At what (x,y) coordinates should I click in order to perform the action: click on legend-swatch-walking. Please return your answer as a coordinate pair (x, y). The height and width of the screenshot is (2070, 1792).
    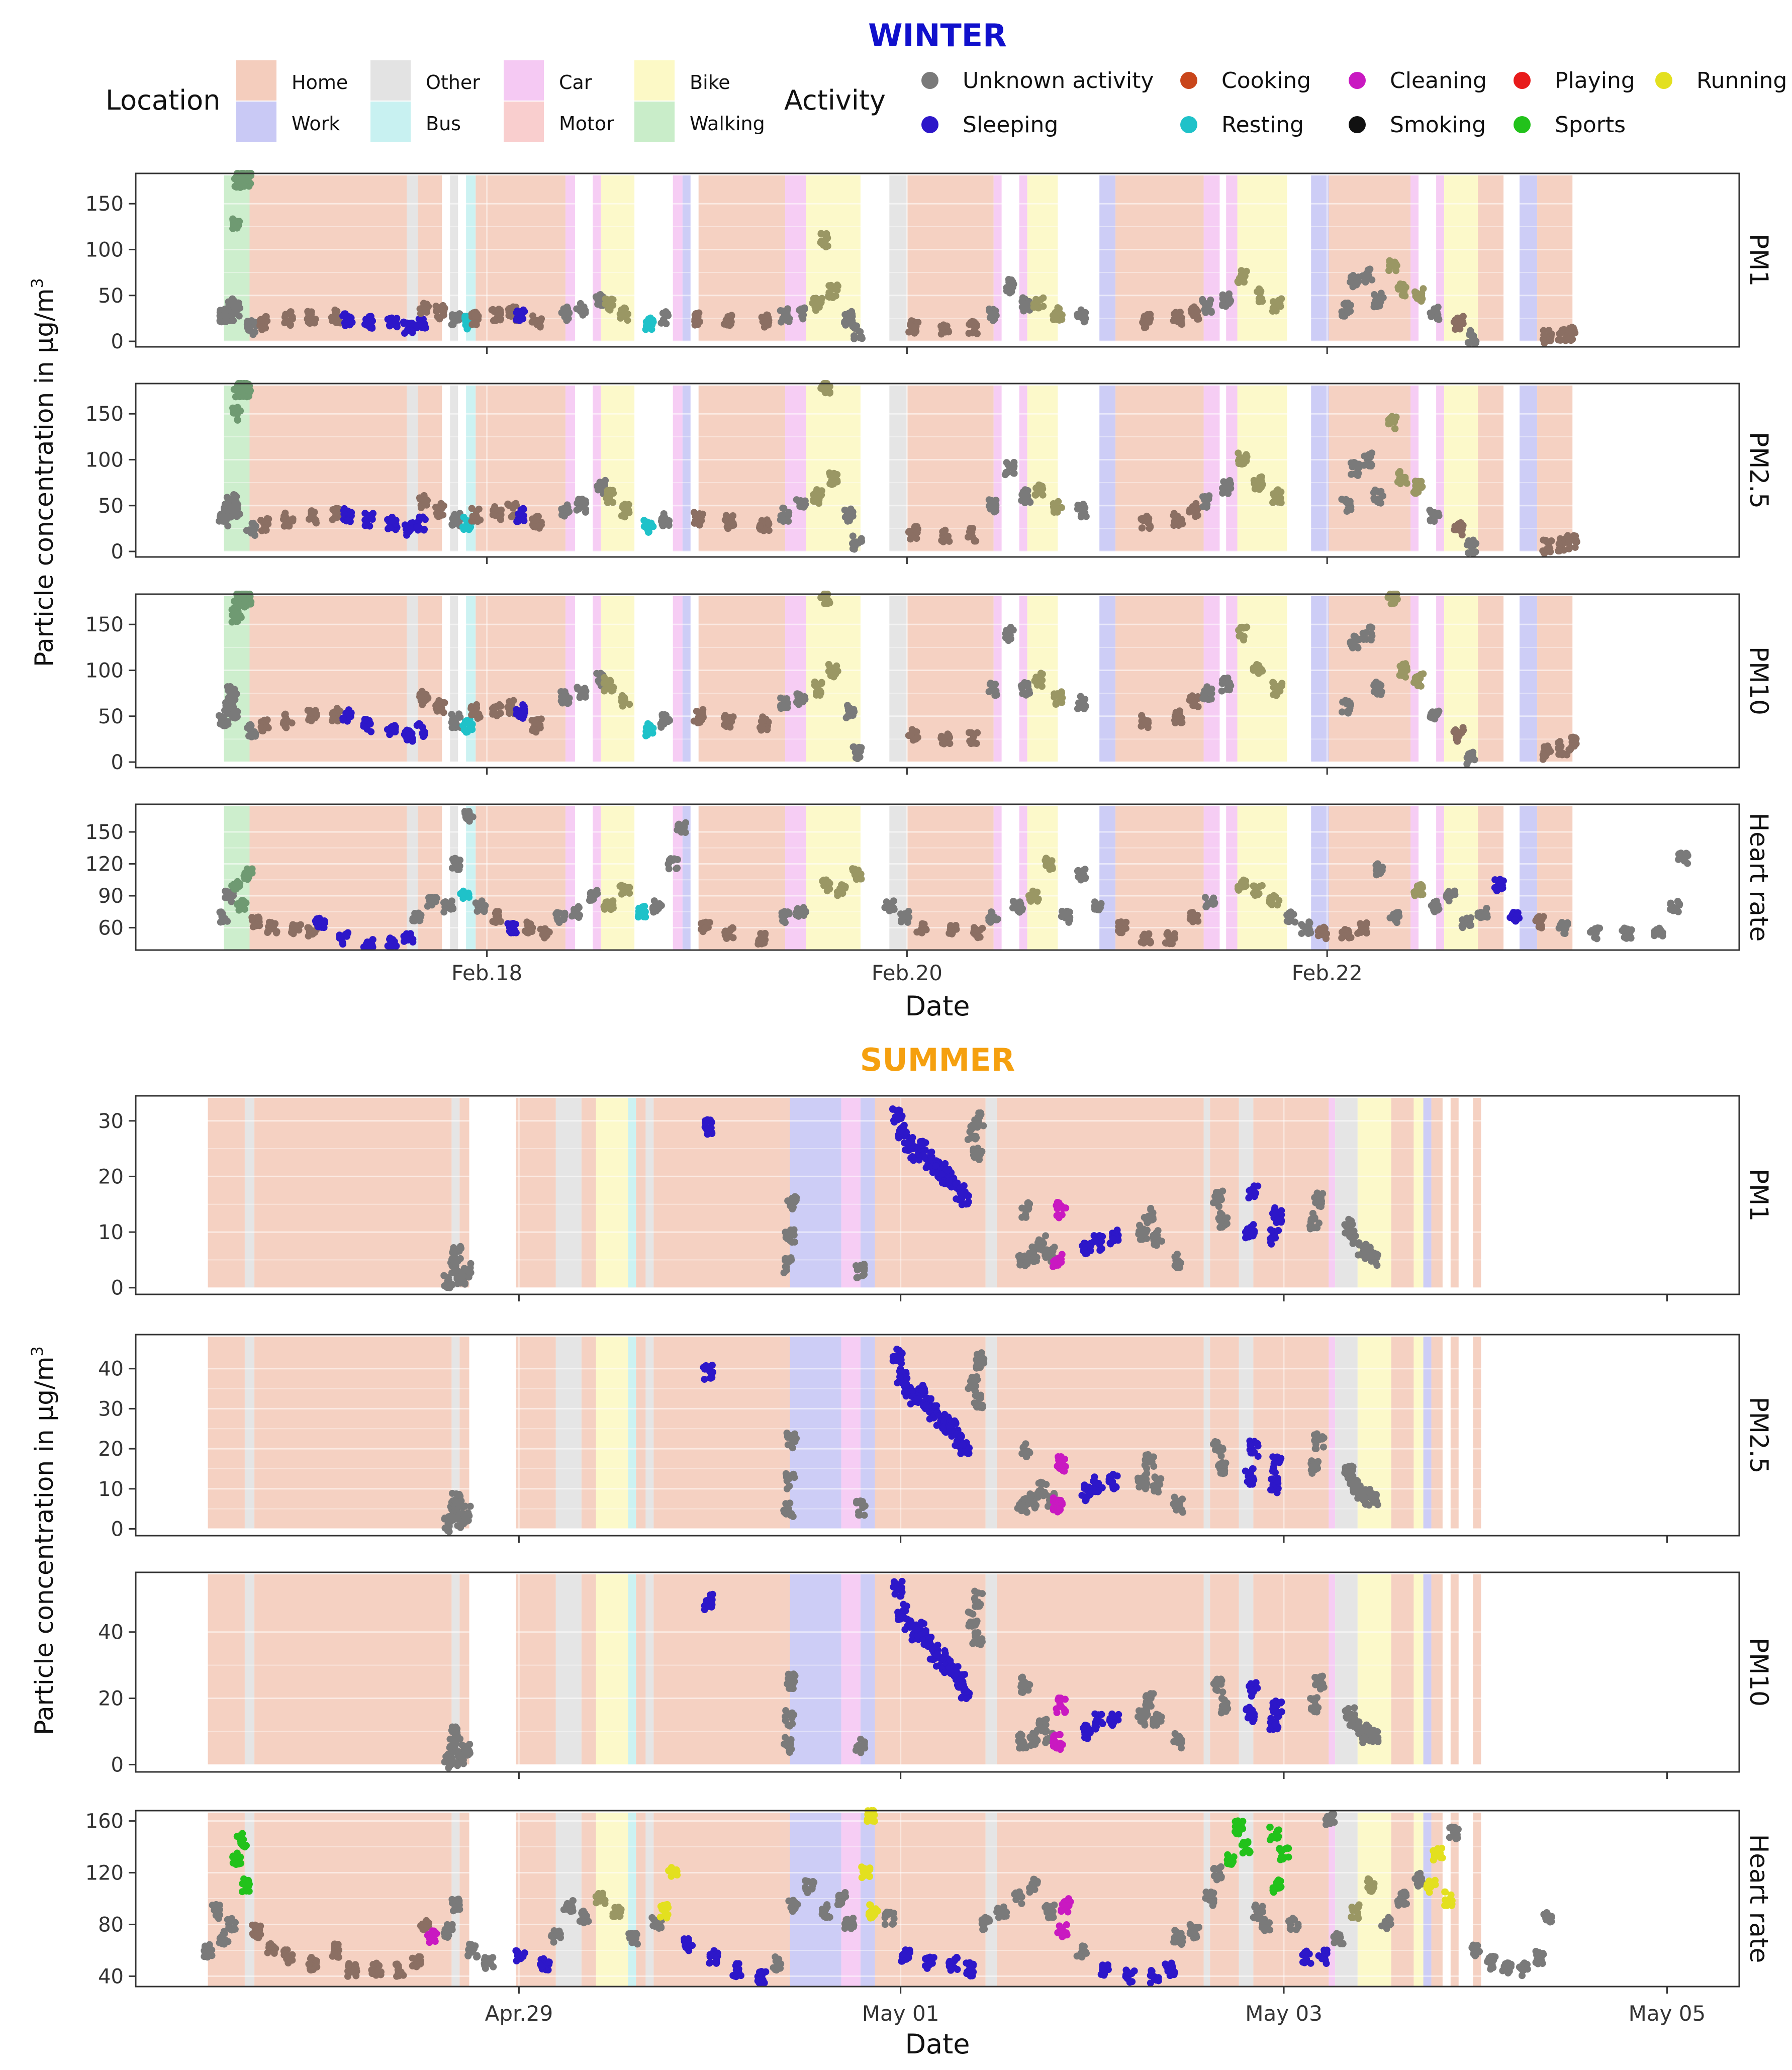
    Looking at the image, I should click on (655, 122).